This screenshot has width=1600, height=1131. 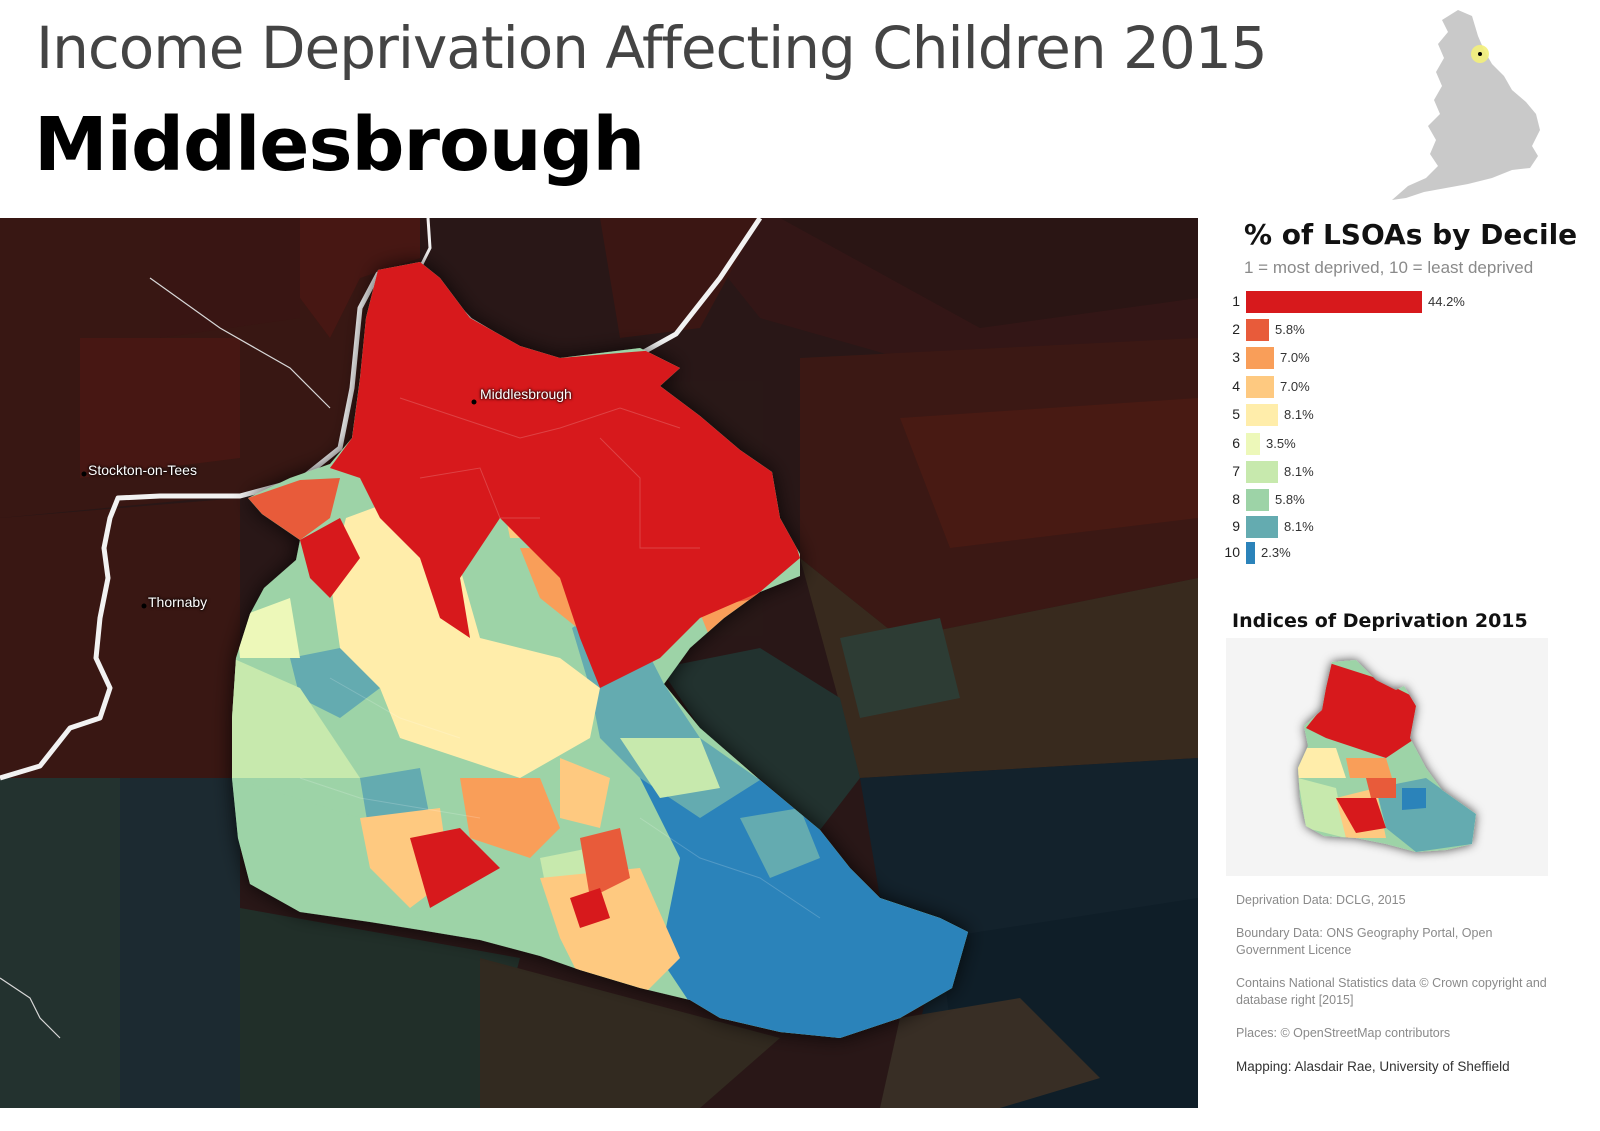 I want to click on place-label-stockton: Stockton-on-Tees, so click(x=142, y=470).